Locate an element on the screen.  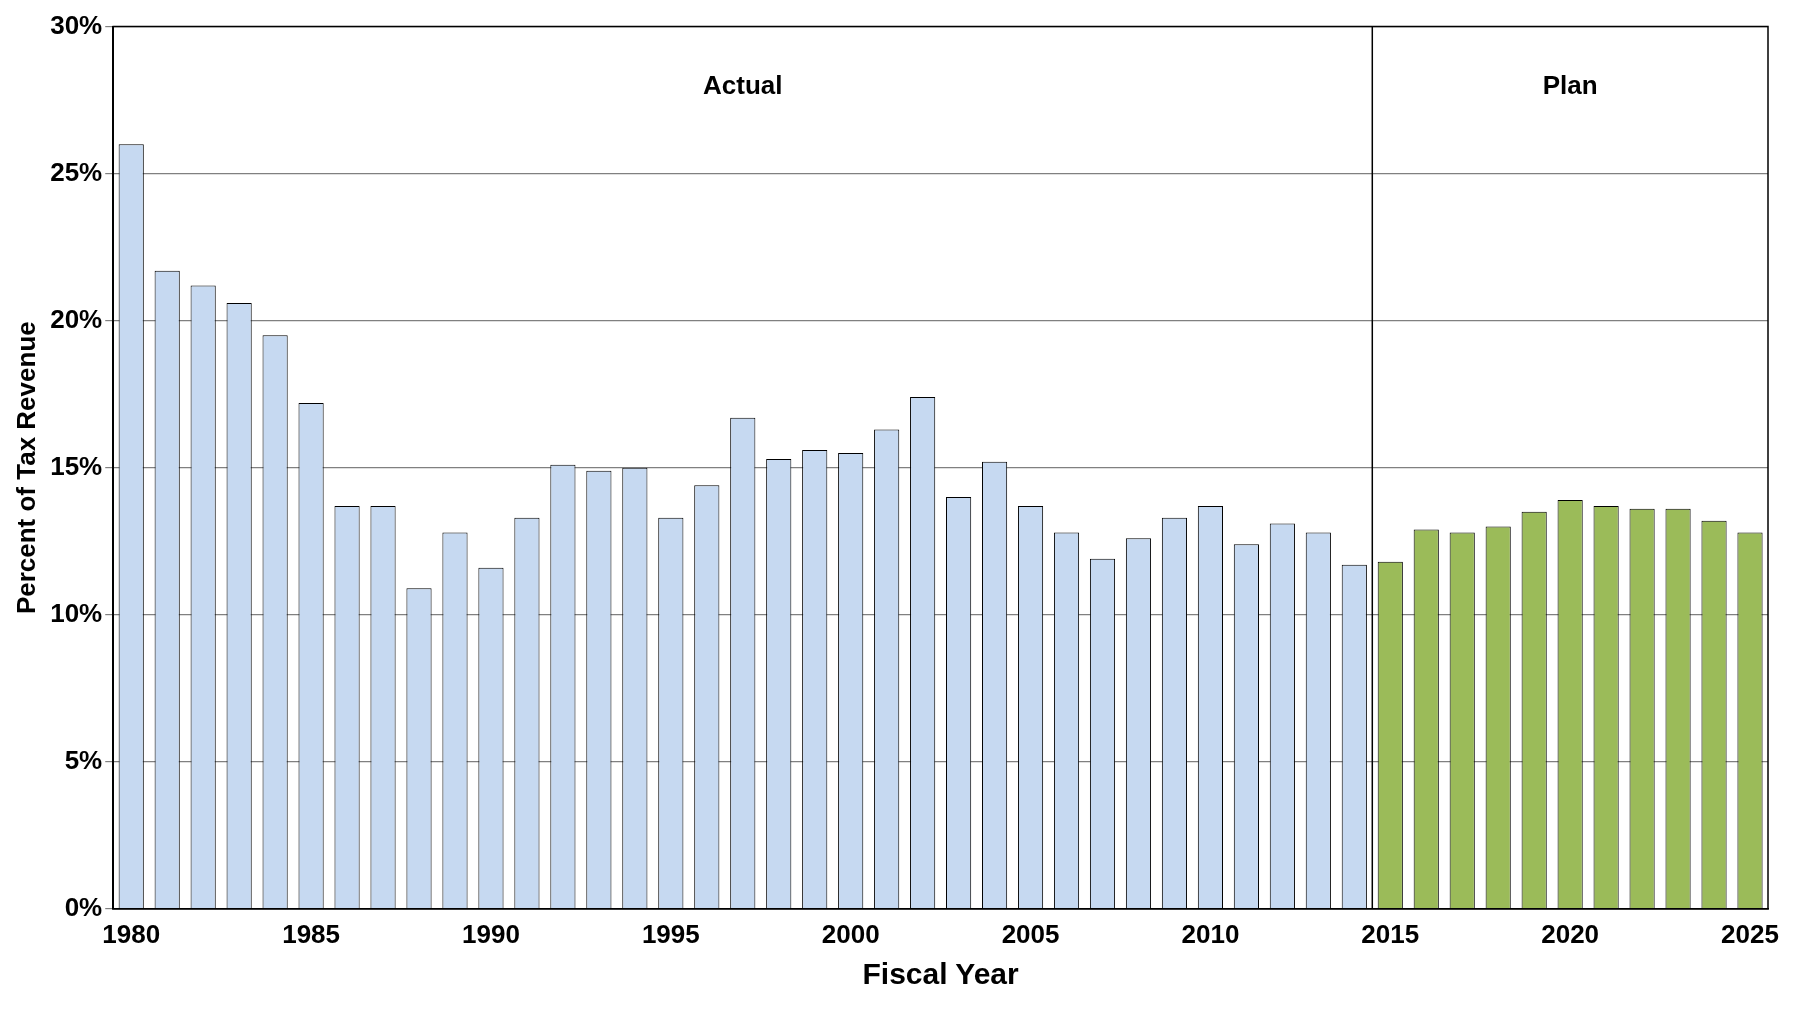
x-tick-label: 1985 is located at coordinates (311, 933).